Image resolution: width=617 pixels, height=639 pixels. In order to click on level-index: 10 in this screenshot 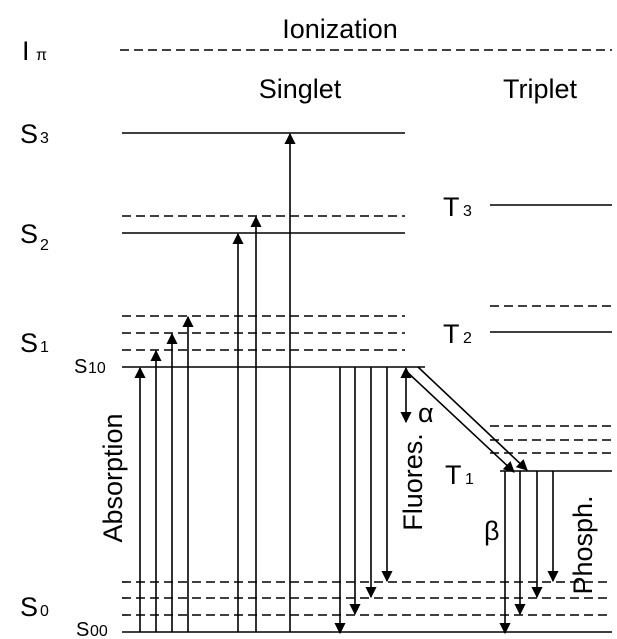, I will do `click(97, 368)`.